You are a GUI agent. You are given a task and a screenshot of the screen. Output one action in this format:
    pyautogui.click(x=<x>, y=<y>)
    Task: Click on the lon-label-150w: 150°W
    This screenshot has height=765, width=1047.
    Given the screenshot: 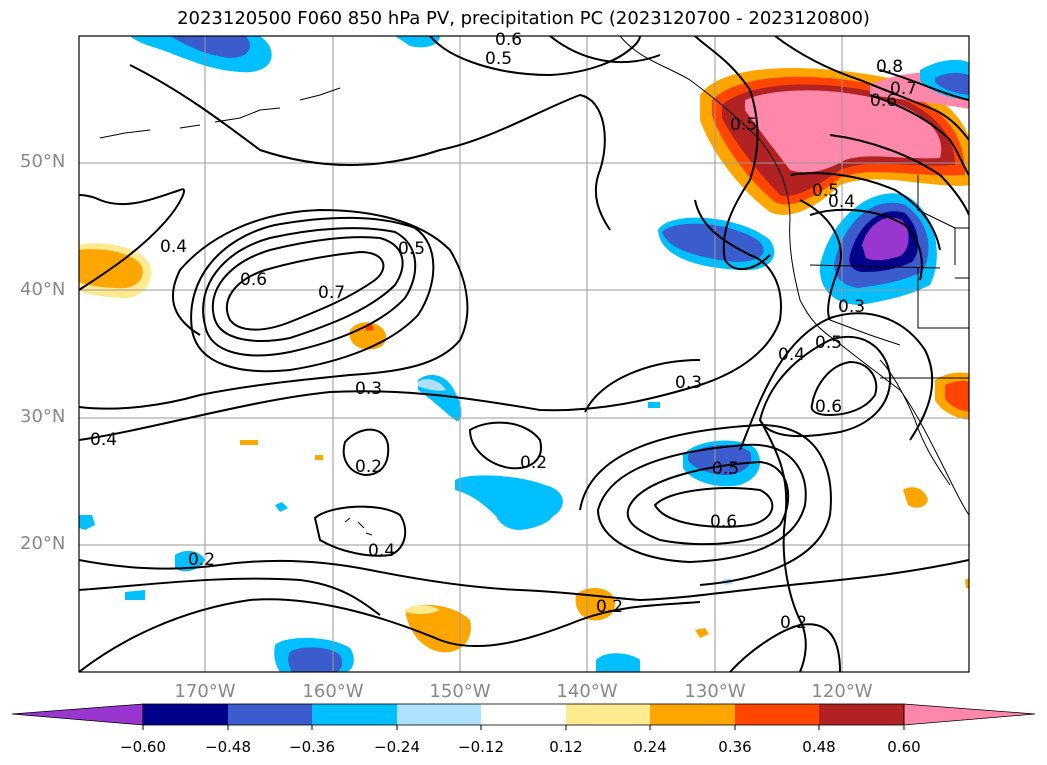 What is the action you would take?
    pyautogui.click(x=460, y=691)
    